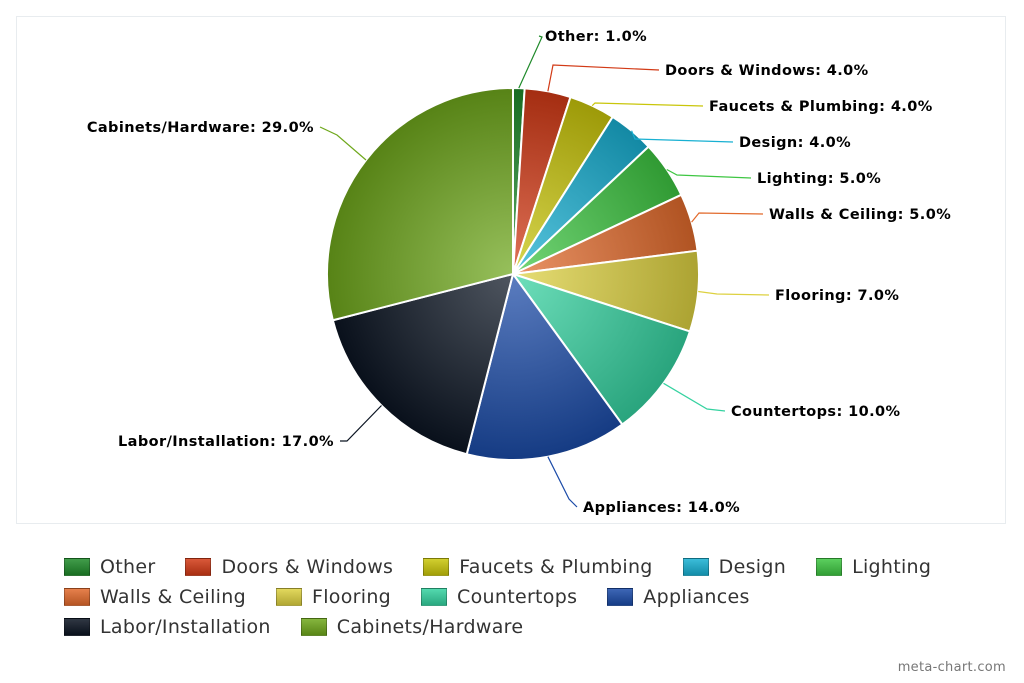  I want to click on data-label: Labor/Installation: 17.0%, so click(226, 442).